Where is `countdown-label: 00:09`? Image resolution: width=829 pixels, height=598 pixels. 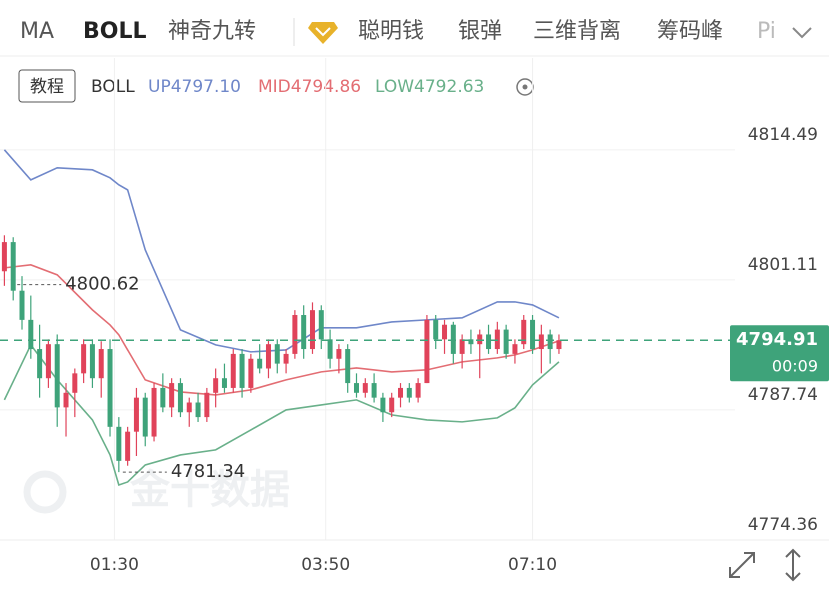
countdown-label: 00:09 is located at coordinates (795, 366).